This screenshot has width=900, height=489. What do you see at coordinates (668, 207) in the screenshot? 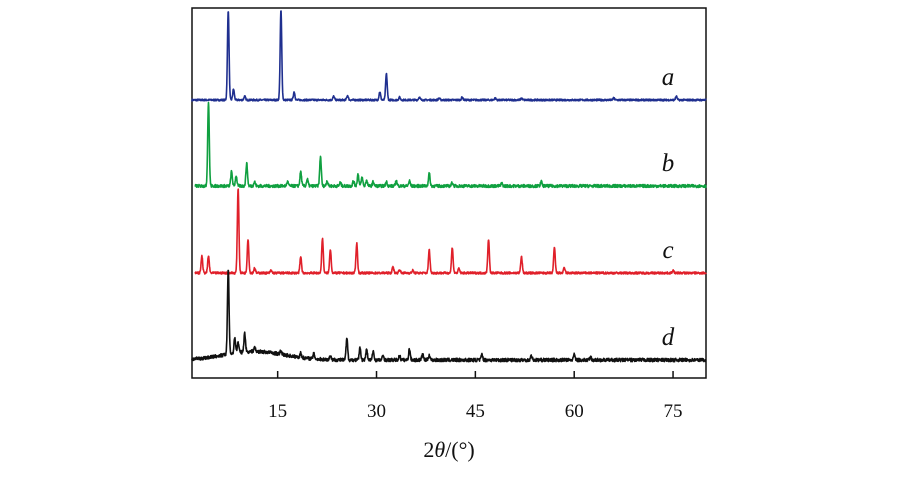
I see `series-labels: a b c d` at bounding box center [668, 207].